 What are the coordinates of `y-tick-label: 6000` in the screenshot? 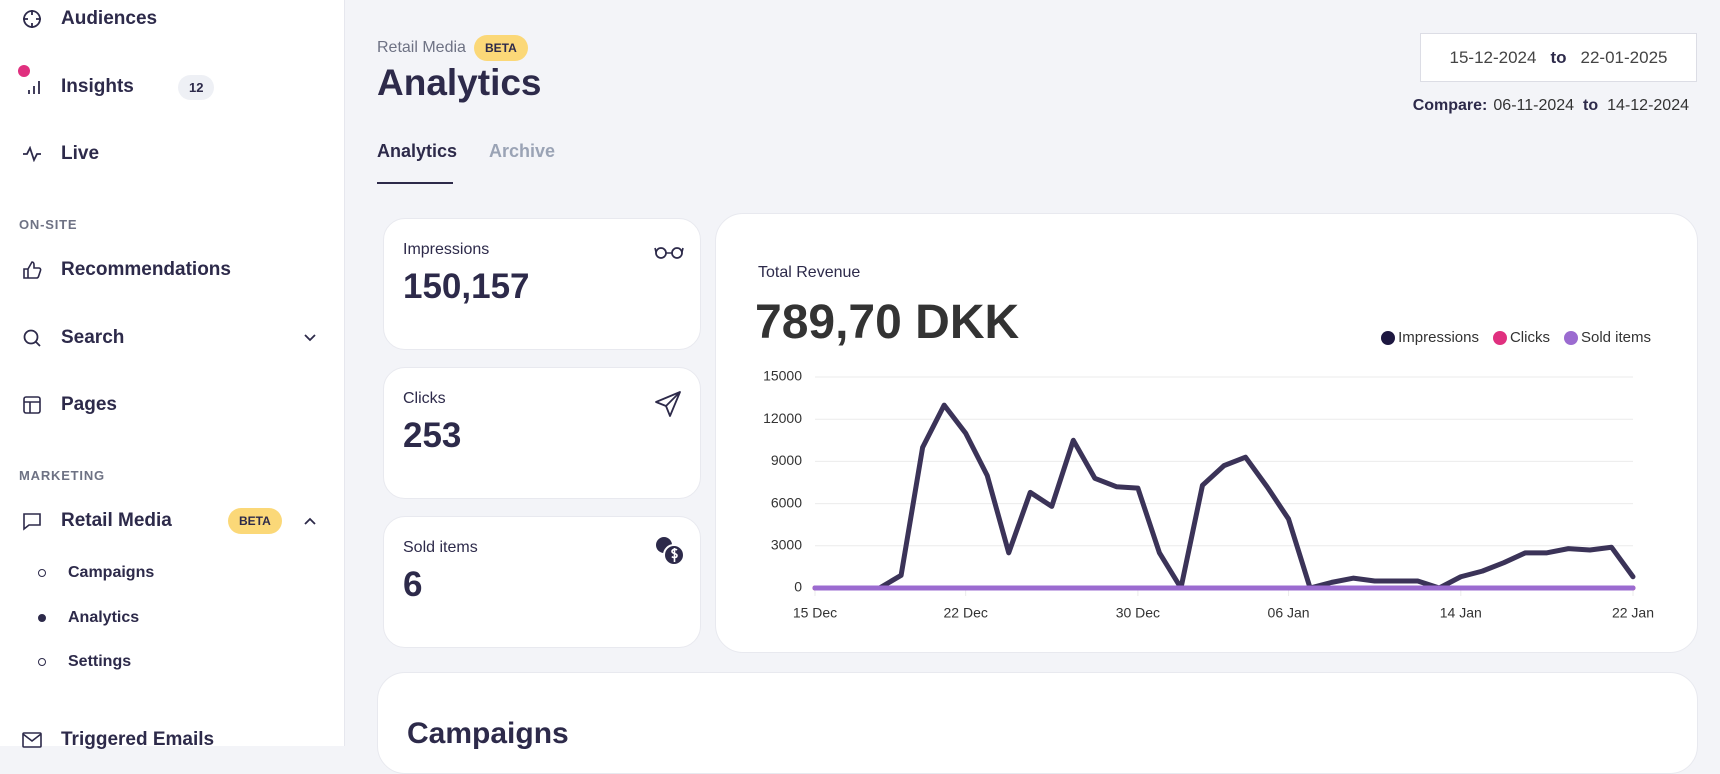 It's located at (786, 502).